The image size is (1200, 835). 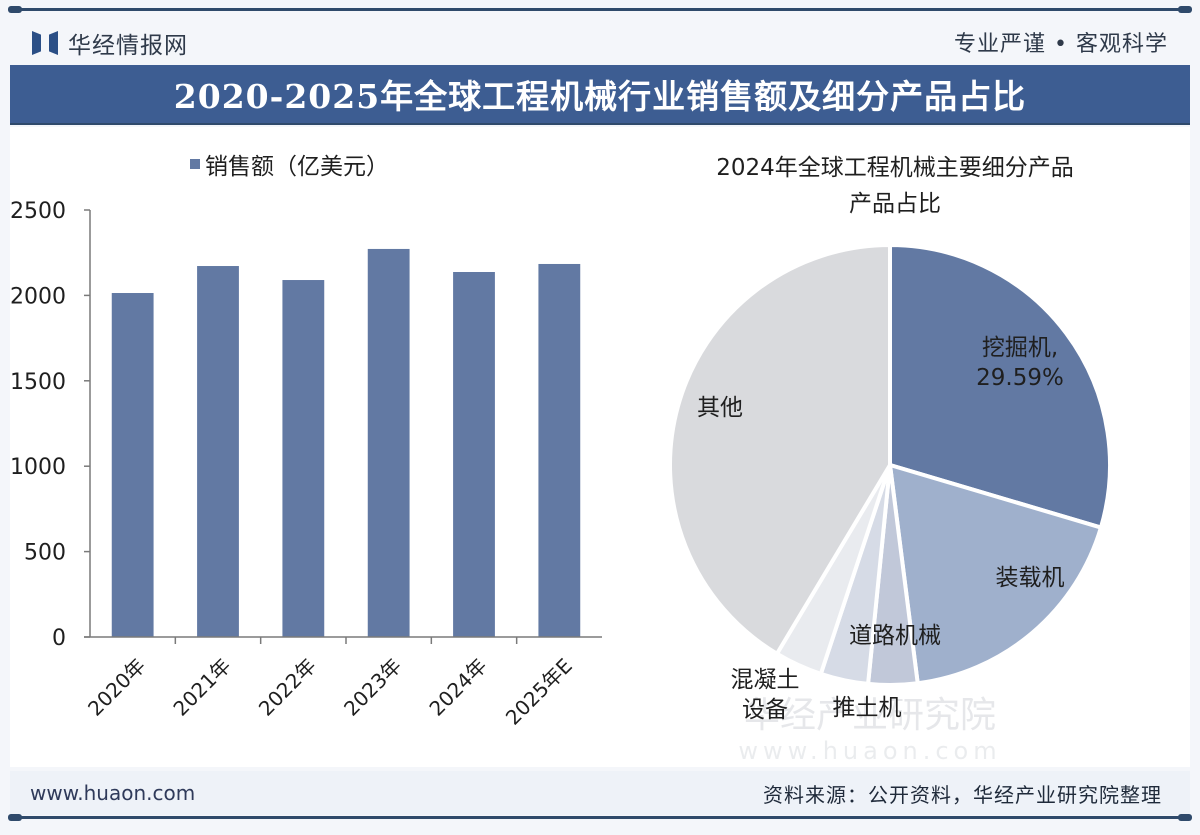 I want to click on x-tick-label: 2021年, so click(x=201, y=687).